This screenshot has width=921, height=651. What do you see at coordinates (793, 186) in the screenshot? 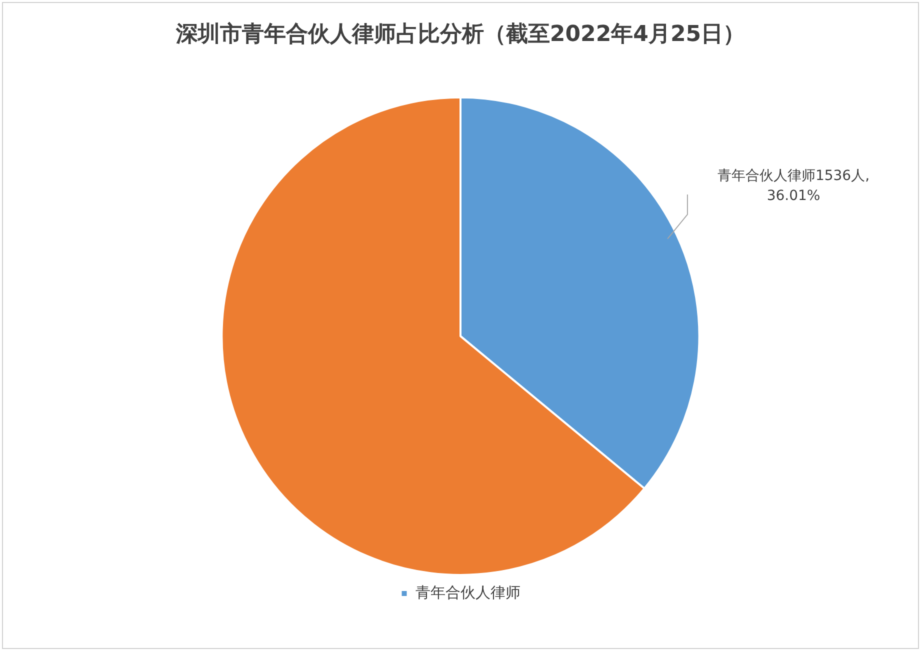
I see `data-label: 青年合伙人律师1536人, 36.01%` at bounding box center [793, 186].